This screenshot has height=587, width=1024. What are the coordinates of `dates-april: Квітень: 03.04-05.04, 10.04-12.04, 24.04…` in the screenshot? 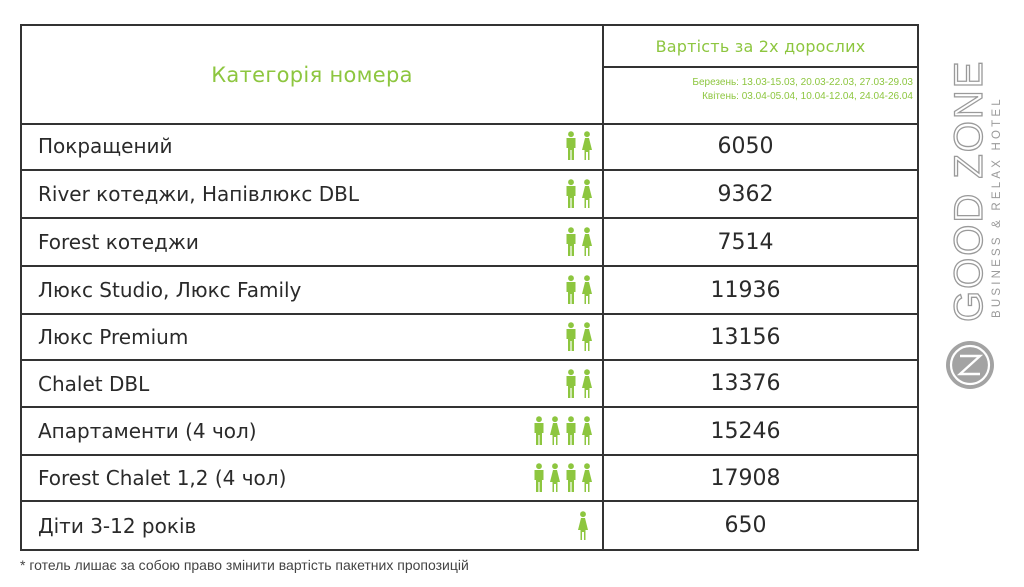 It's located at (807, 96).